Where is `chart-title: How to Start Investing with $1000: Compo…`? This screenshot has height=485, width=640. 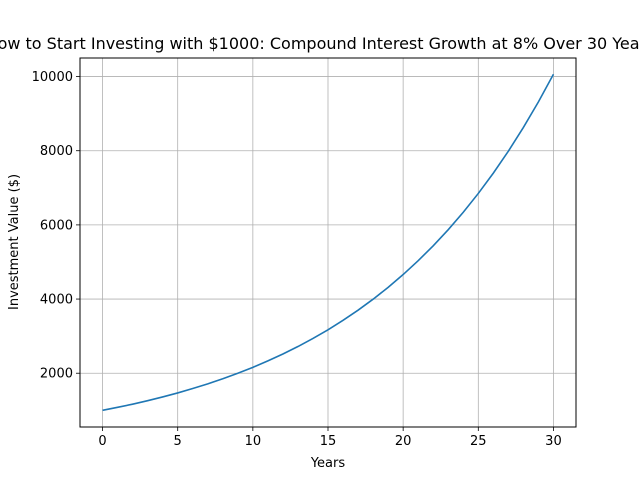 chart-title: How to Start Investing with $1000: Compo… is located at coordinates (320, 43).